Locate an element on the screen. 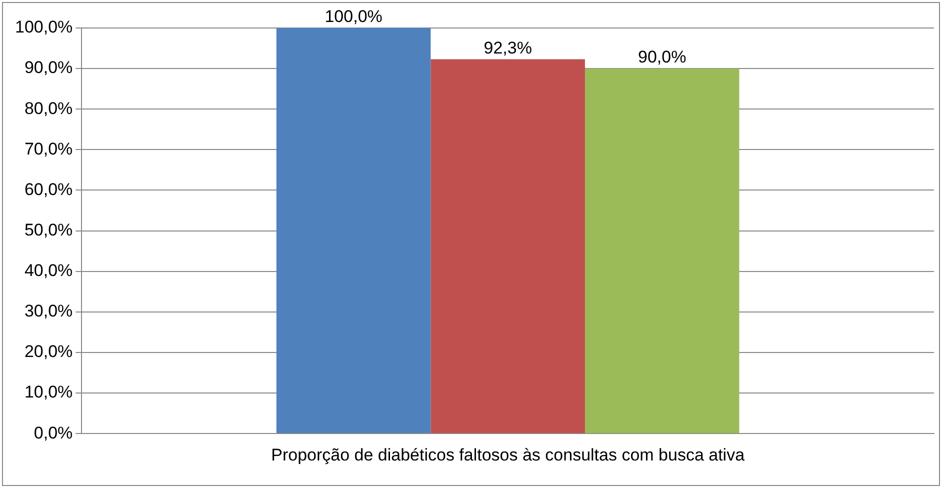  y-tick-label: 40,0% is located at coordinates (48, 270).